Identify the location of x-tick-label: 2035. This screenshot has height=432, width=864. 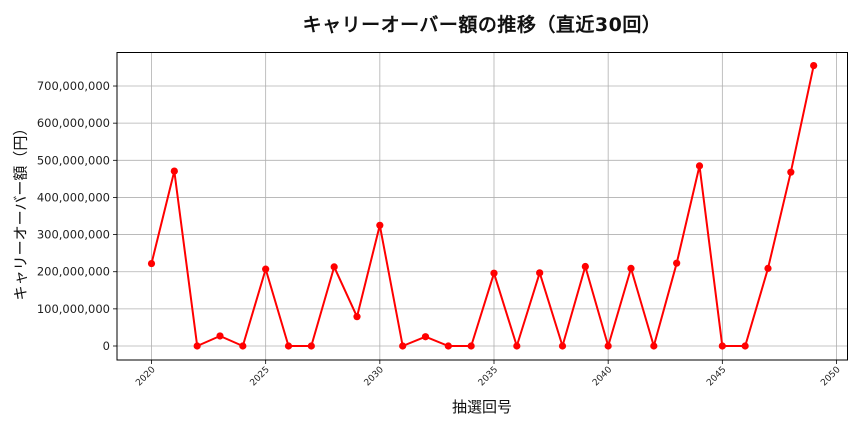
(488, 376).